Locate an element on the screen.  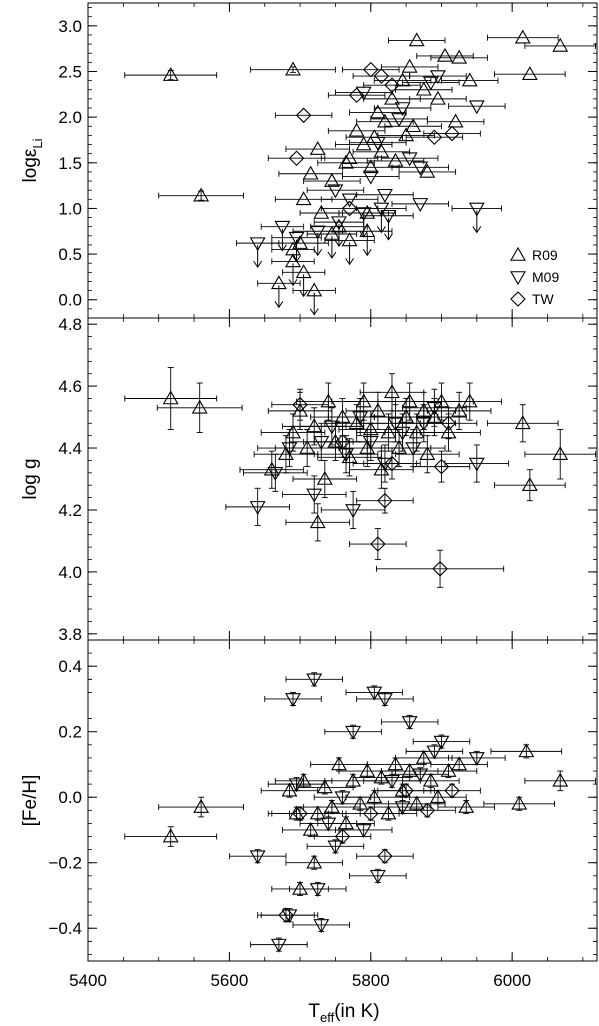
y-tick-label-logg: 4.4 is located at coordinates (70, 448).